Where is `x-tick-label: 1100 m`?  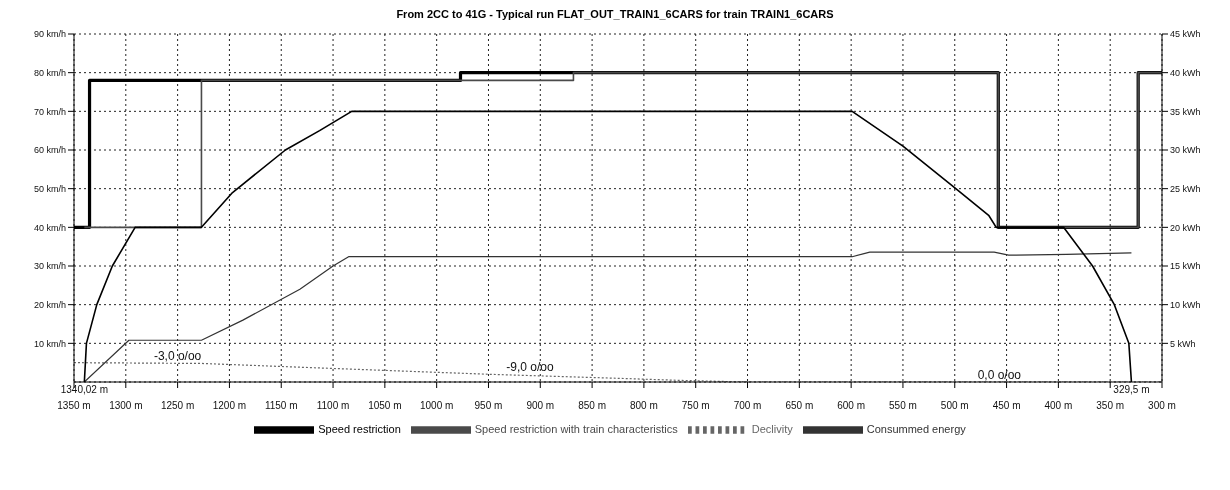 x-tick-label: 1100 m is located at coordinates (333, 406).